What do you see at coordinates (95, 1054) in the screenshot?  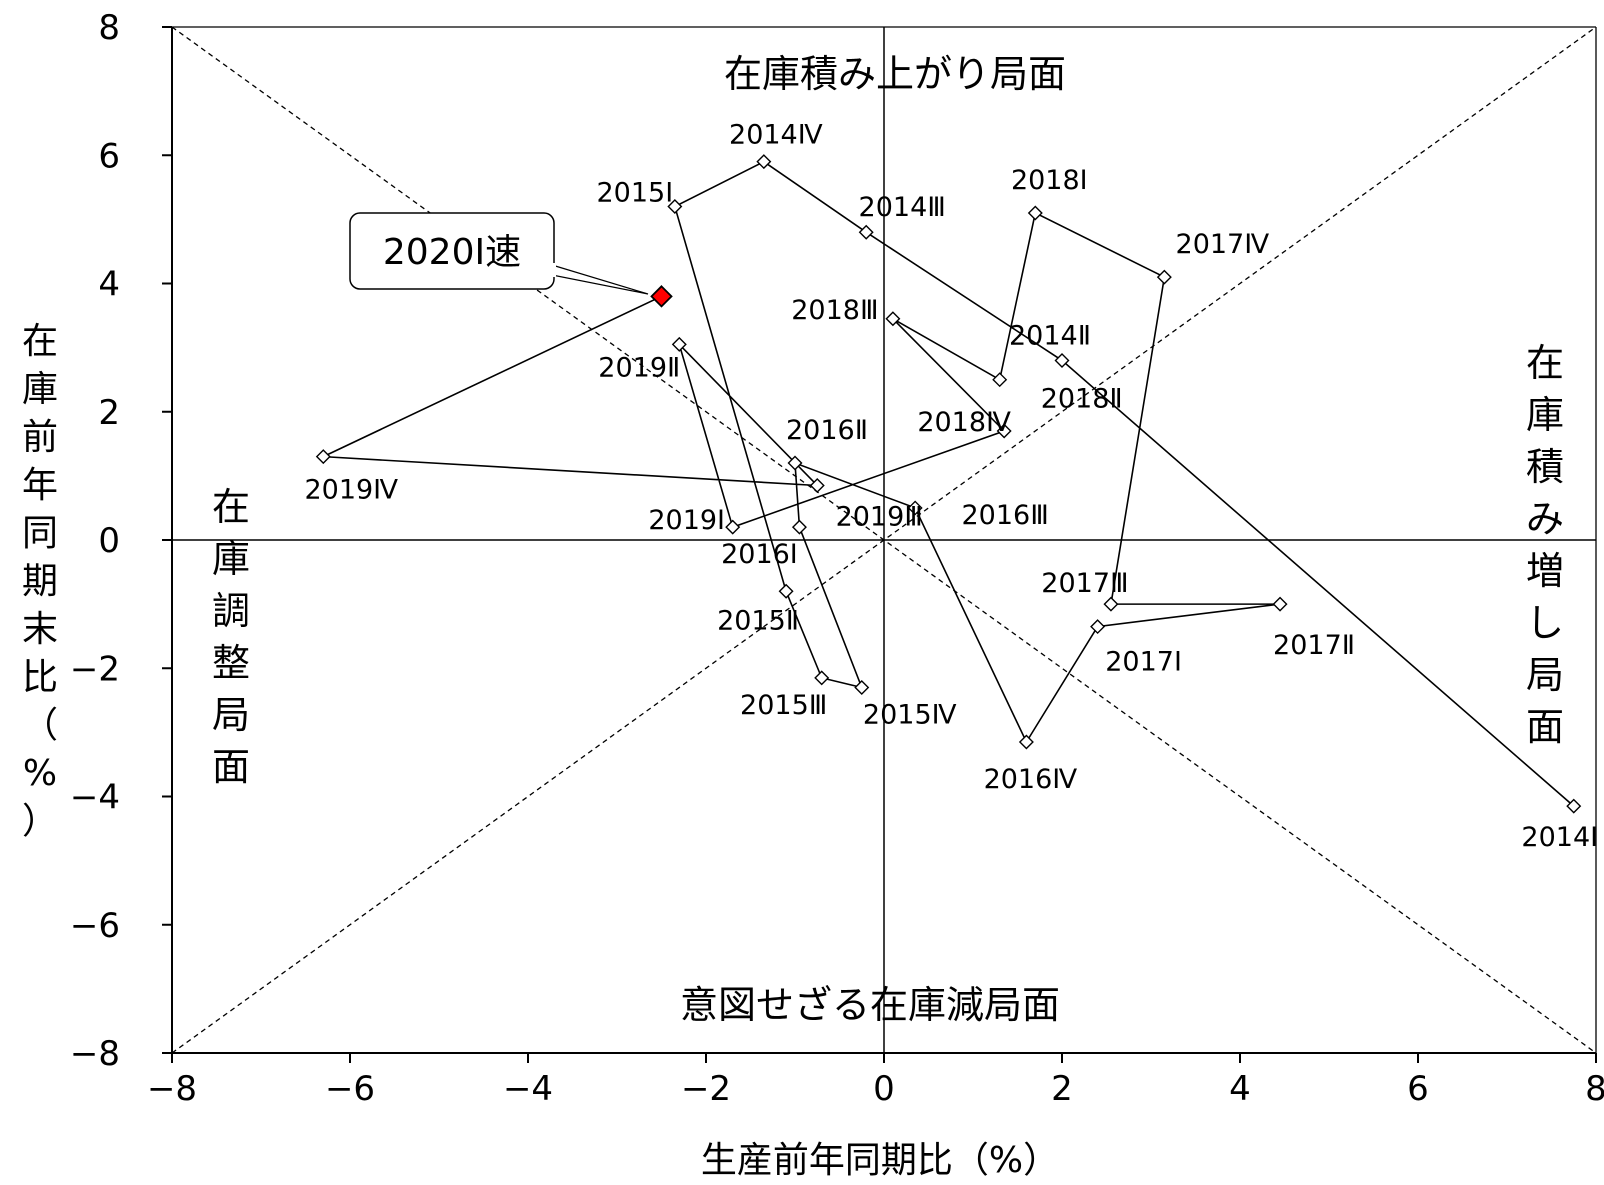 I see `y-tick-label: −8` at bounding box center [95, 1054].